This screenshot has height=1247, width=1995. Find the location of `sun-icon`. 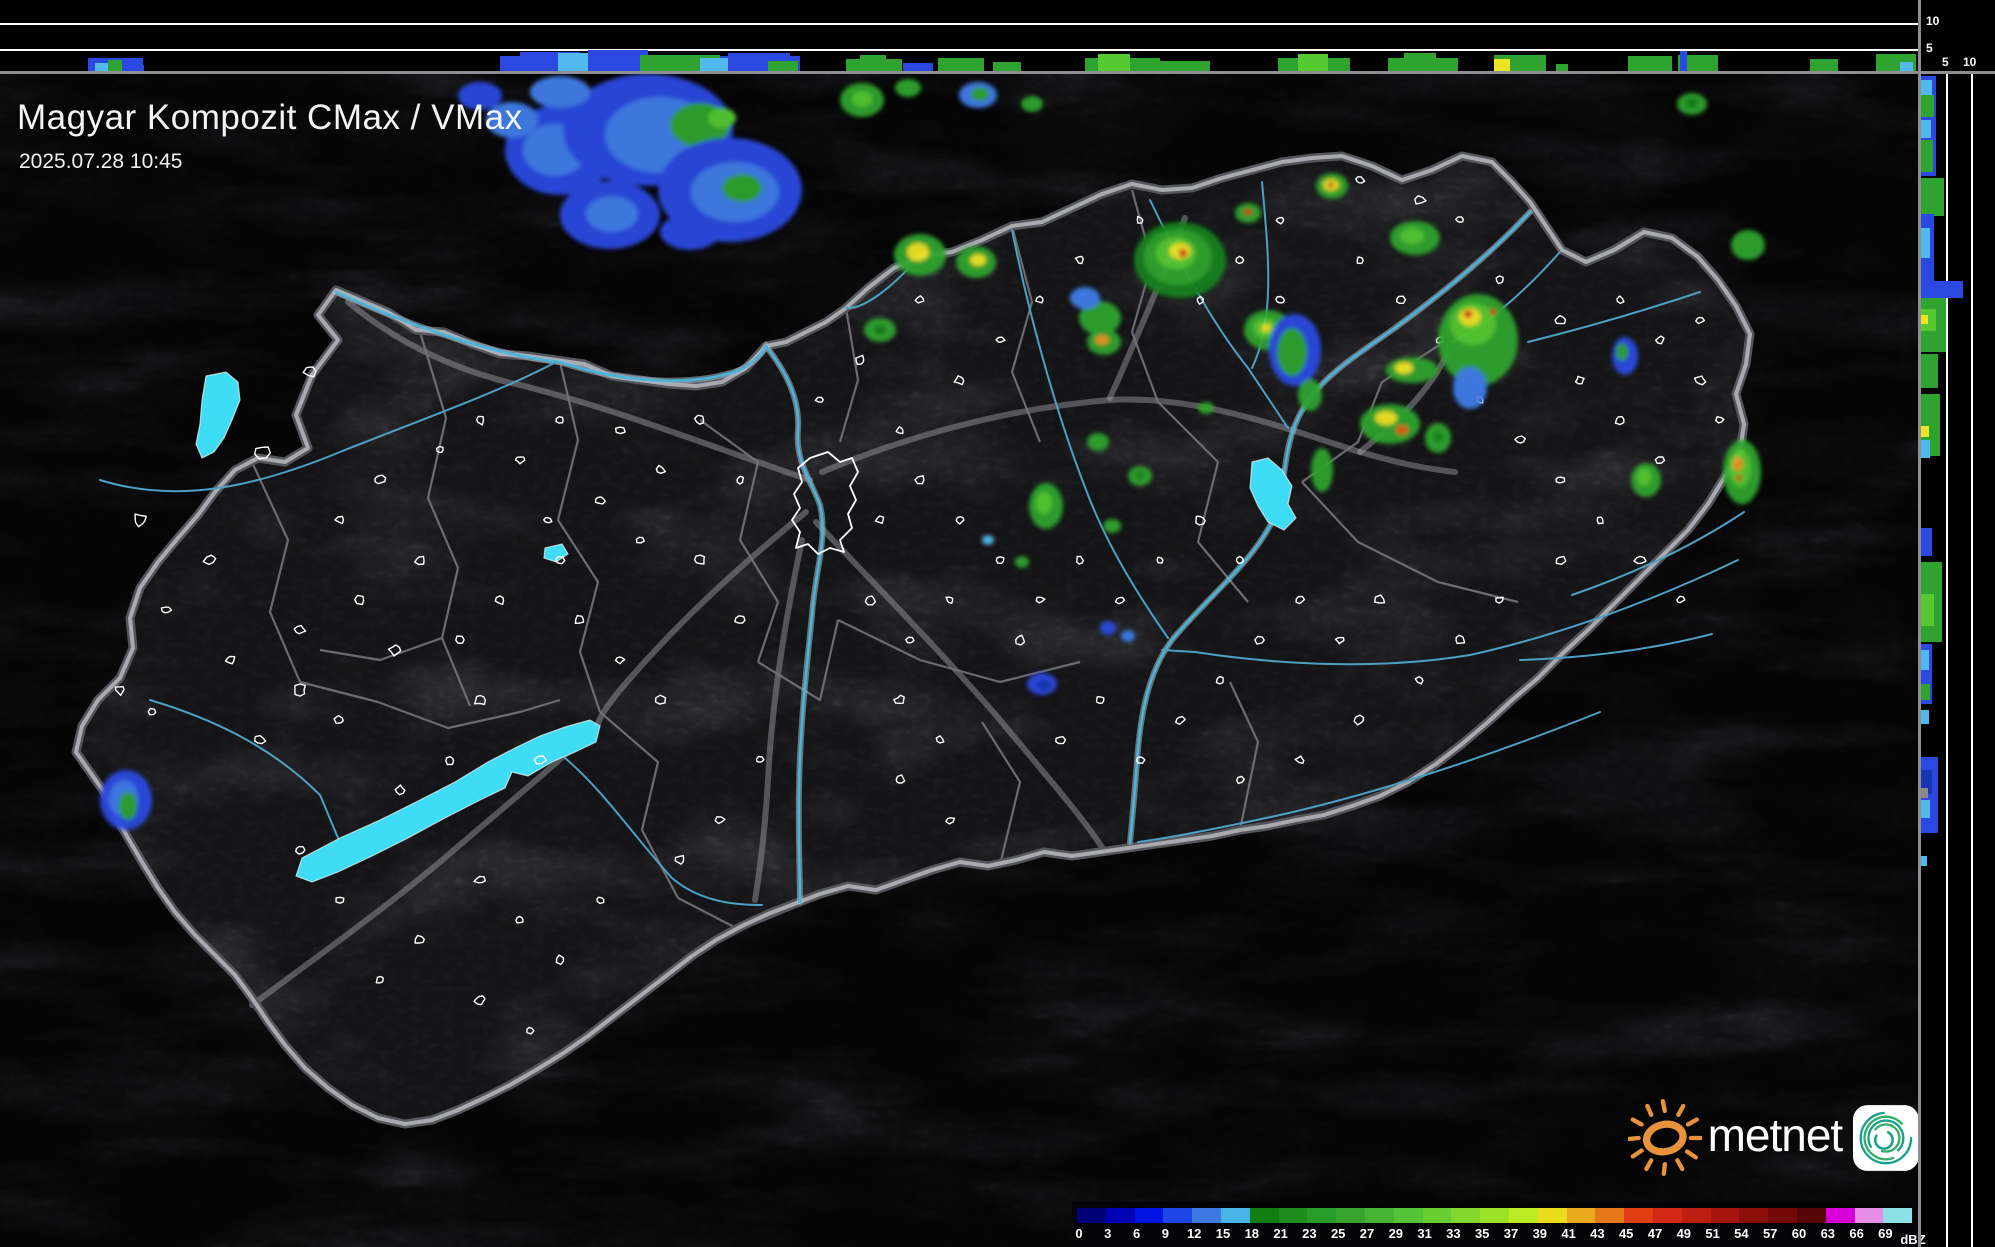

sun-icon is located at coordinates (1665, 1137).